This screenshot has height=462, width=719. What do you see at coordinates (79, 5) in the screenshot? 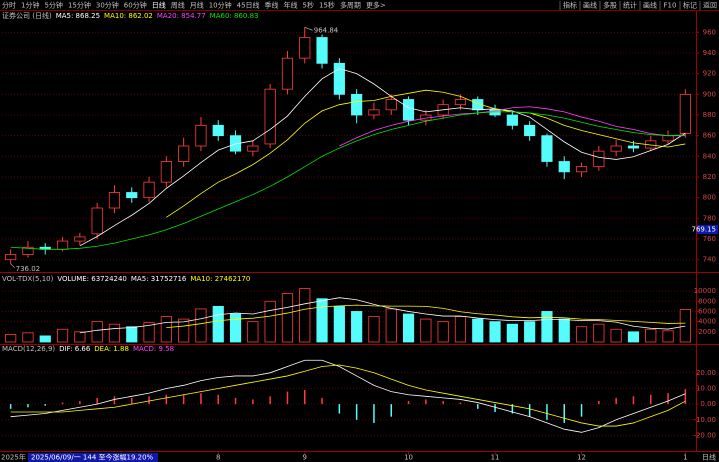
I see `toolbar-item: 15分钟` at bounding box center [79, 5].